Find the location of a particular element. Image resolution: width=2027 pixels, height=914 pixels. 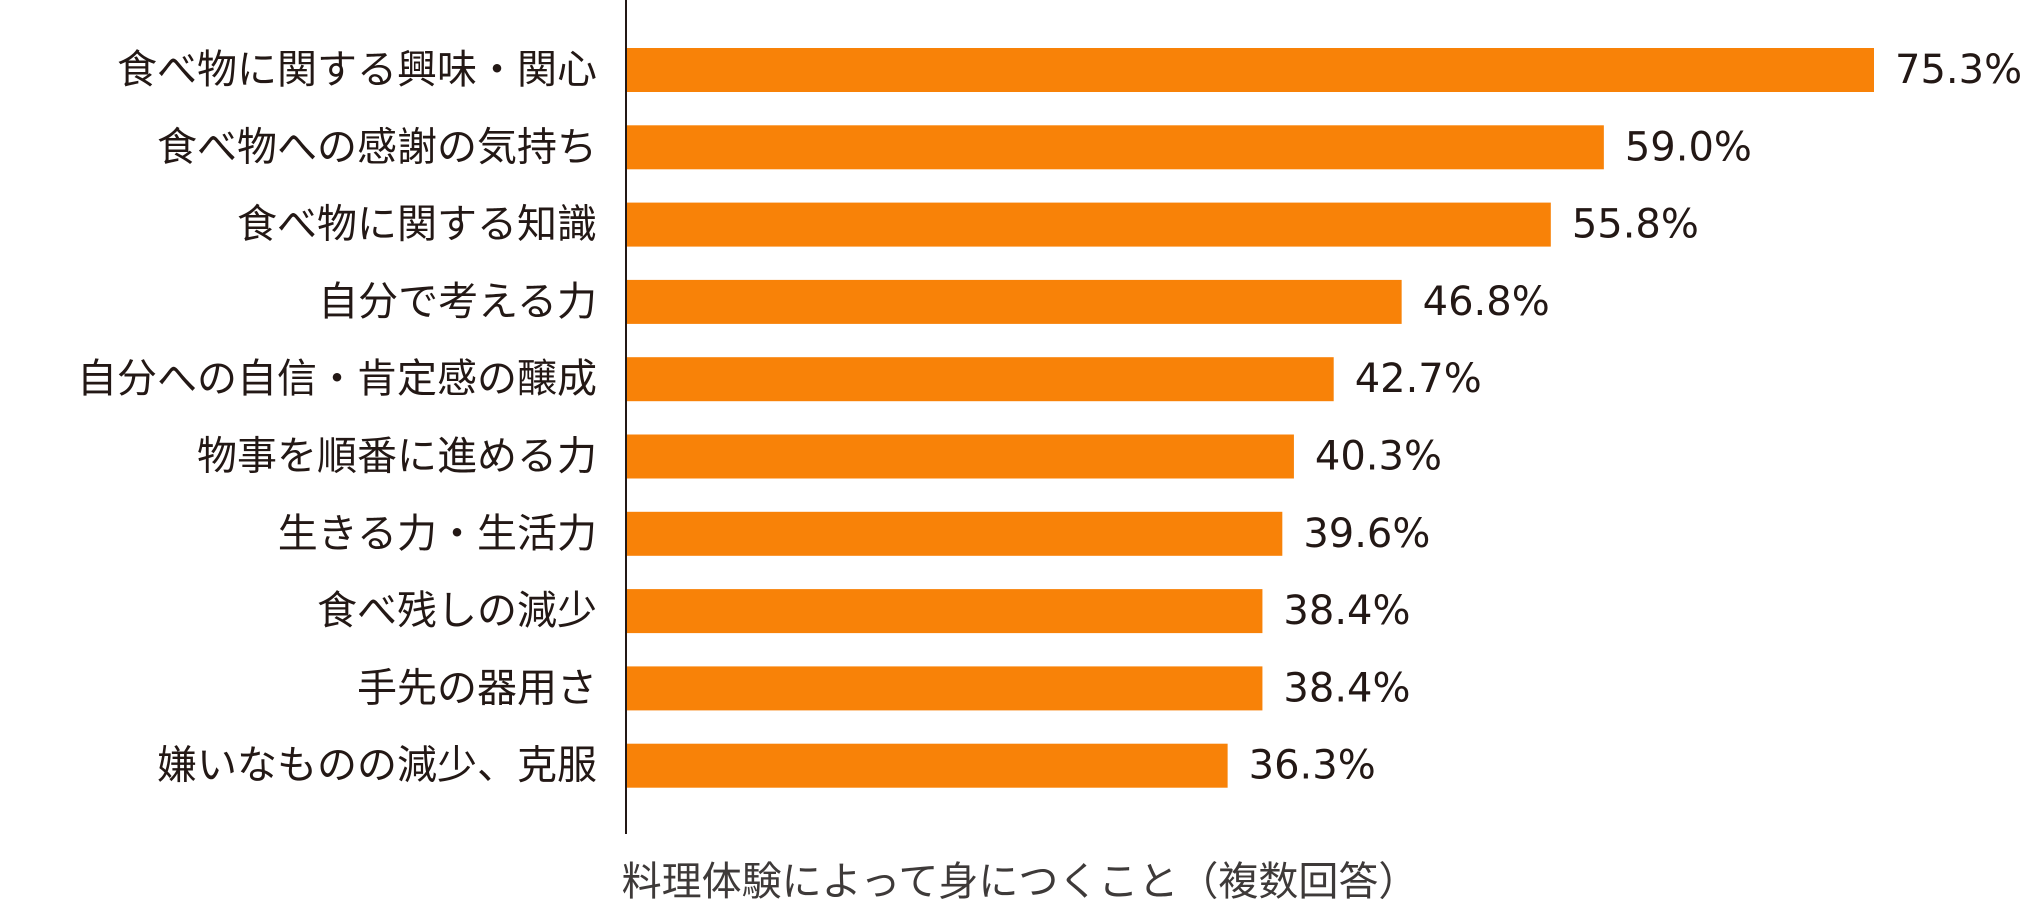

category-label: 物事を順番に進める力 is located at coordinates (397, 457).